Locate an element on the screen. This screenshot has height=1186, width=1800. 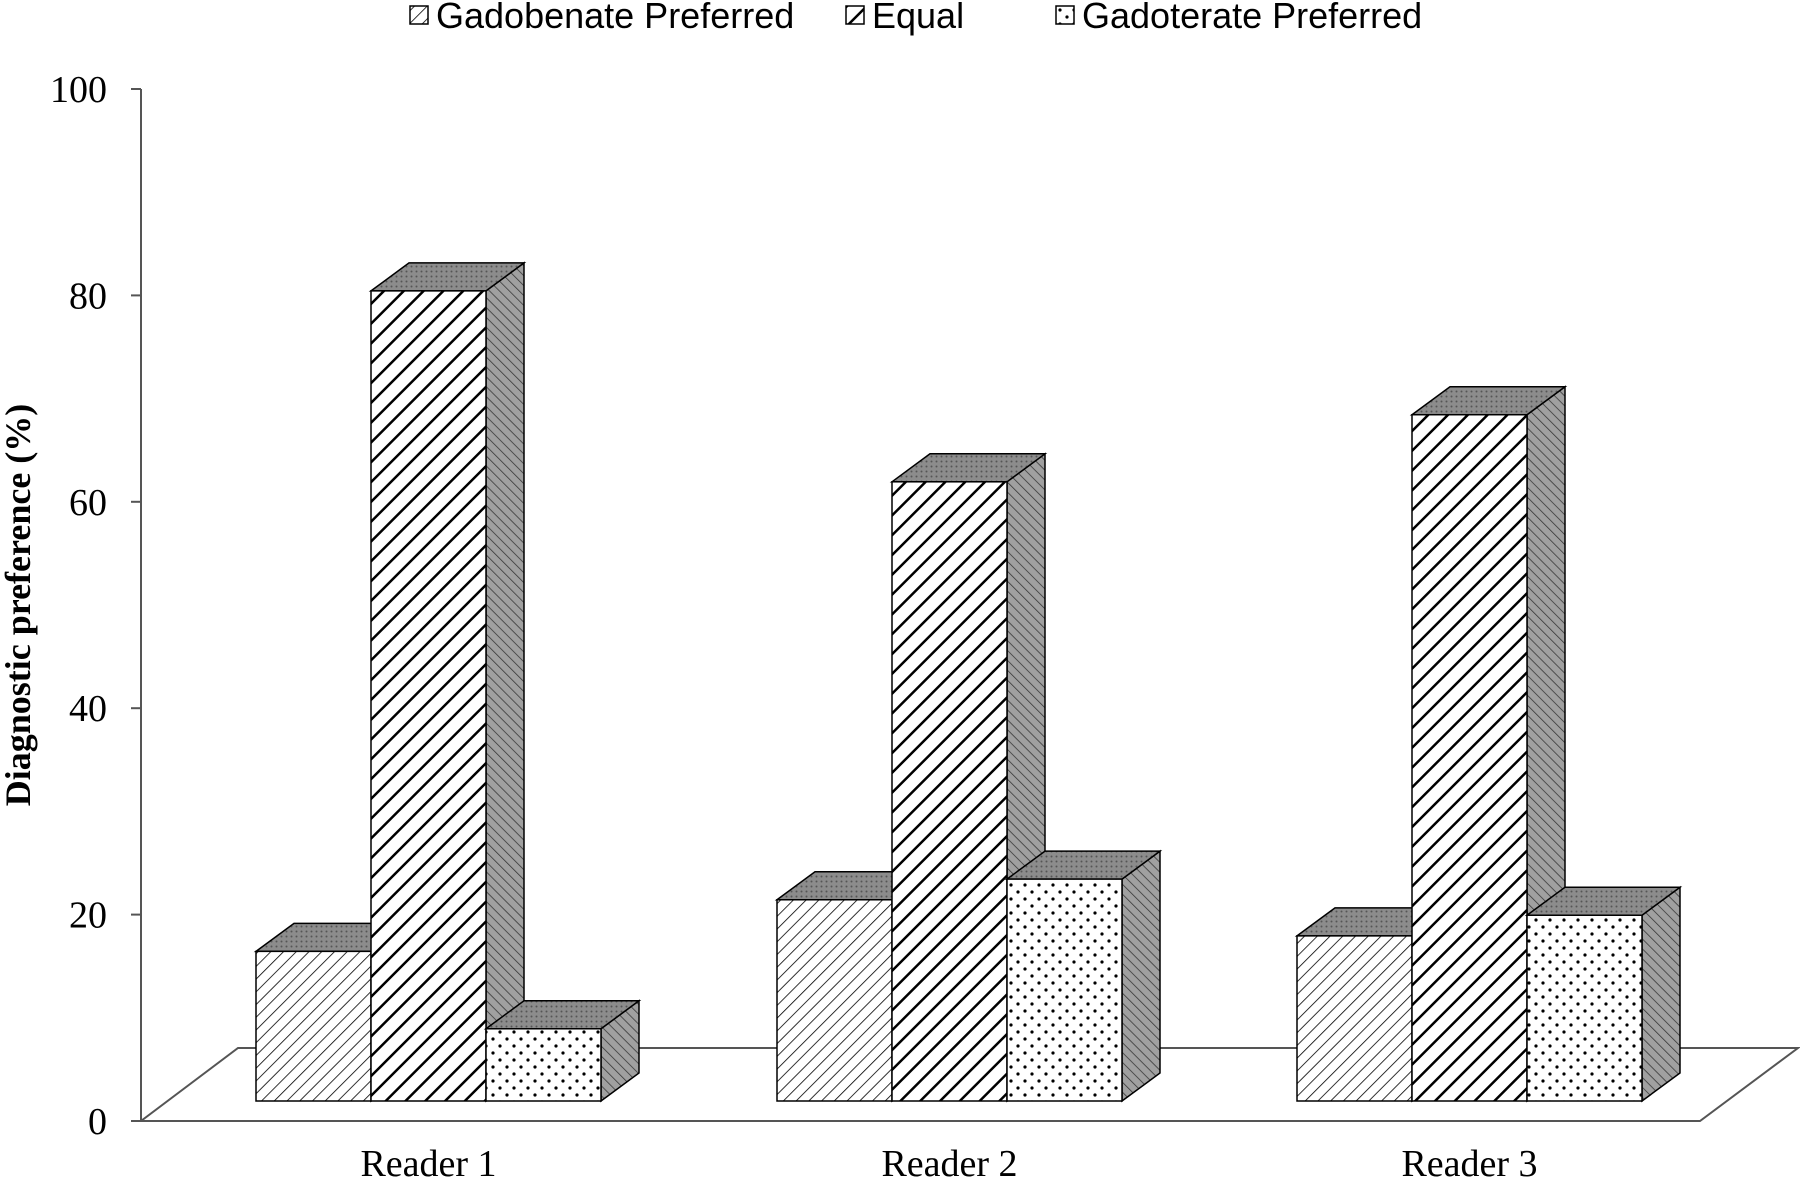
legend-label: Equal is located at coordinates (918, 18).